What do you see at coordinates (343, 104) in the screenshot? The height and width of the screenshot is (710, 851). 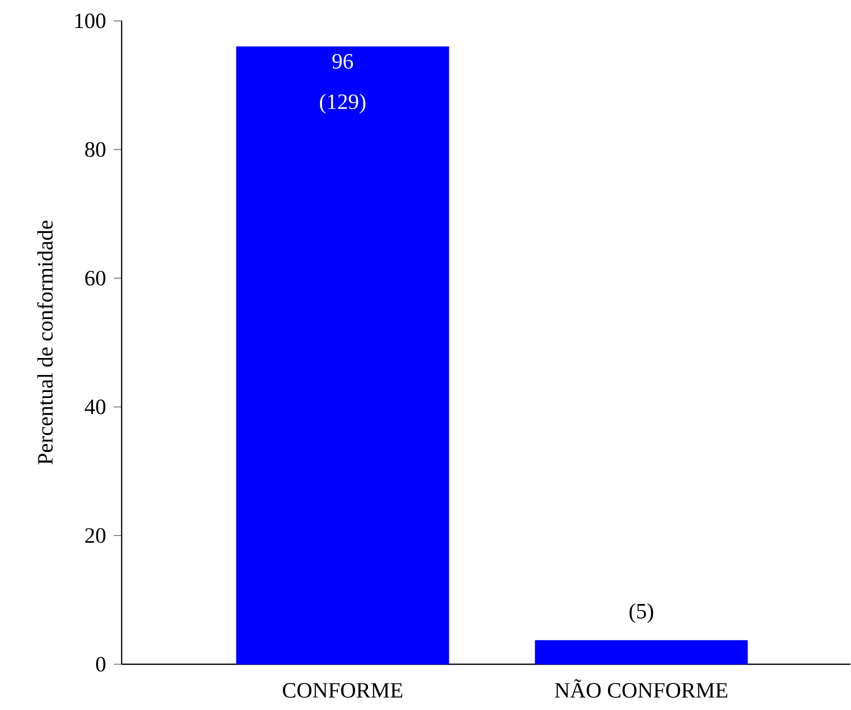 I see `annotation: (129)` at bounding box center [343, 104].